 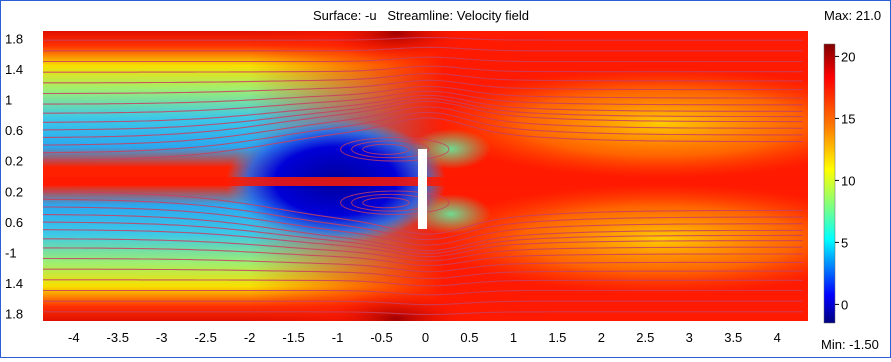 What do you see at coordinates (557, 337) in the screenshot?
I see `x-tick-label: 1.5` at bounding box center [557, 337].